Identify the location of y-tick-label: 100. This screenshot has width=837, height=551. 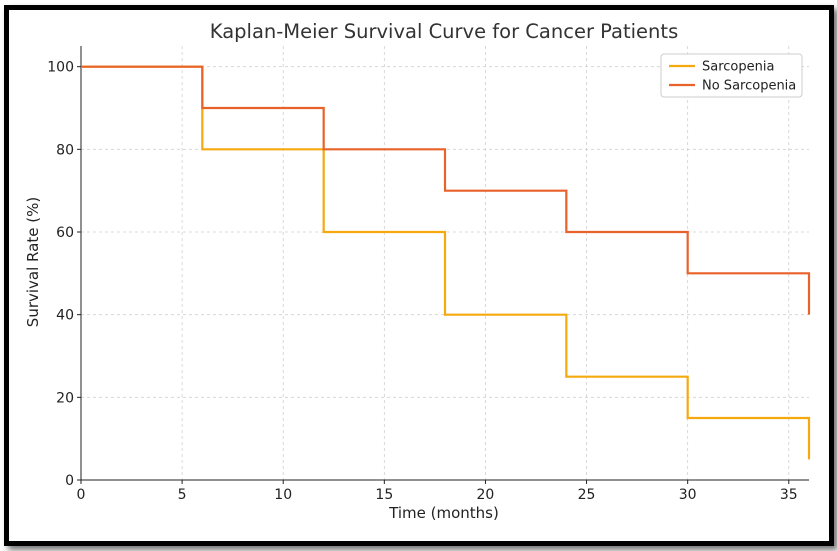
(60, 68).